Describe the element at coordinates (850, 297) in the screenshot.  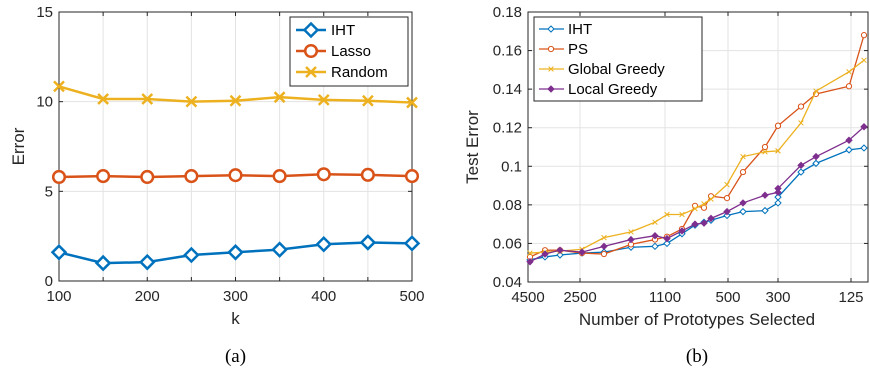
I see `x-tick-label-b: 125` at that location.